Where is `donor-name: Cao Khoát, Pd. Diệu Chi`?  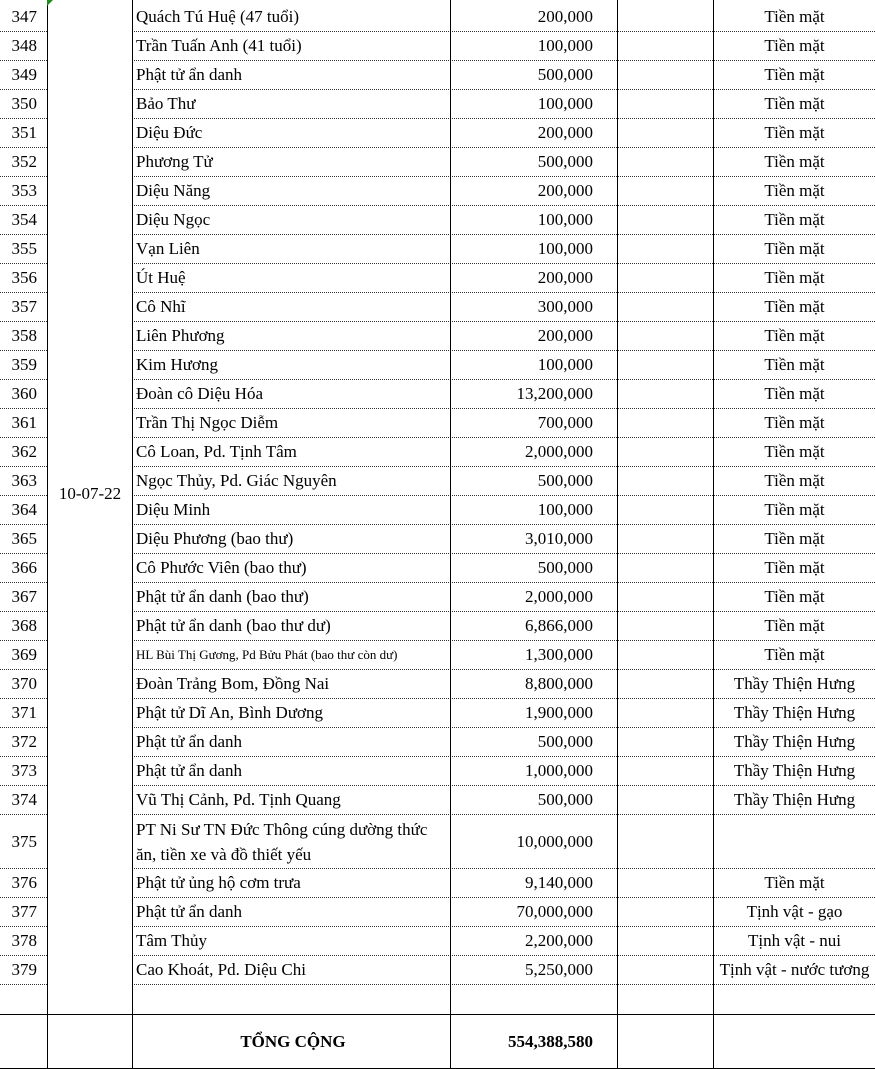 donor-name: Cao Khoát, Pd. Diệu Chi is located at coordinates (221, 969).